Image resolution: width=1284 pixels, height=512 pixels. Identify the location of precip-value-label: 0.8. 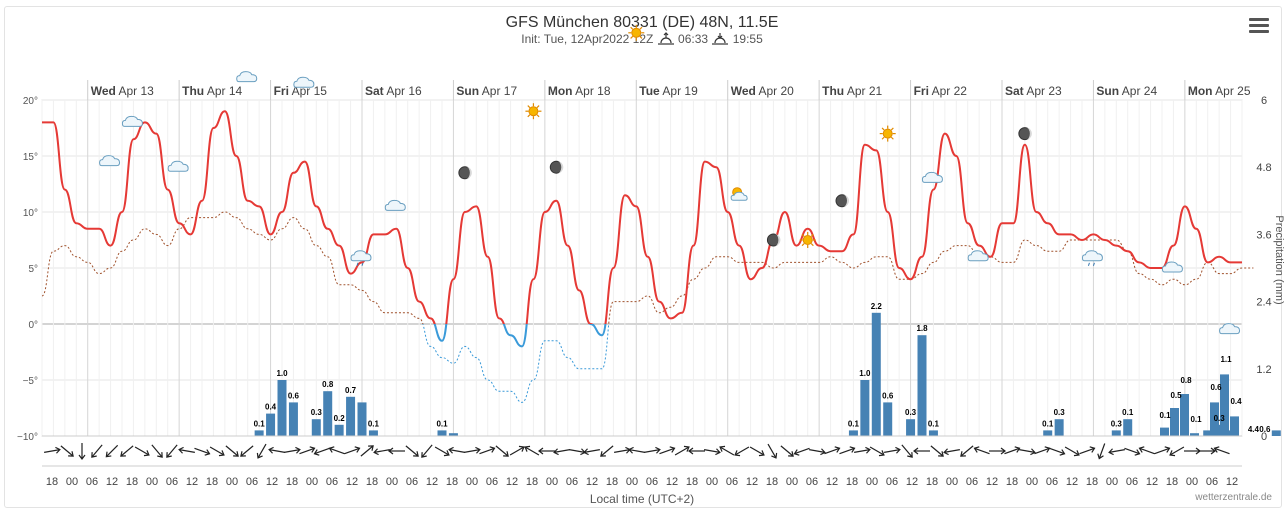
(1186, 380).